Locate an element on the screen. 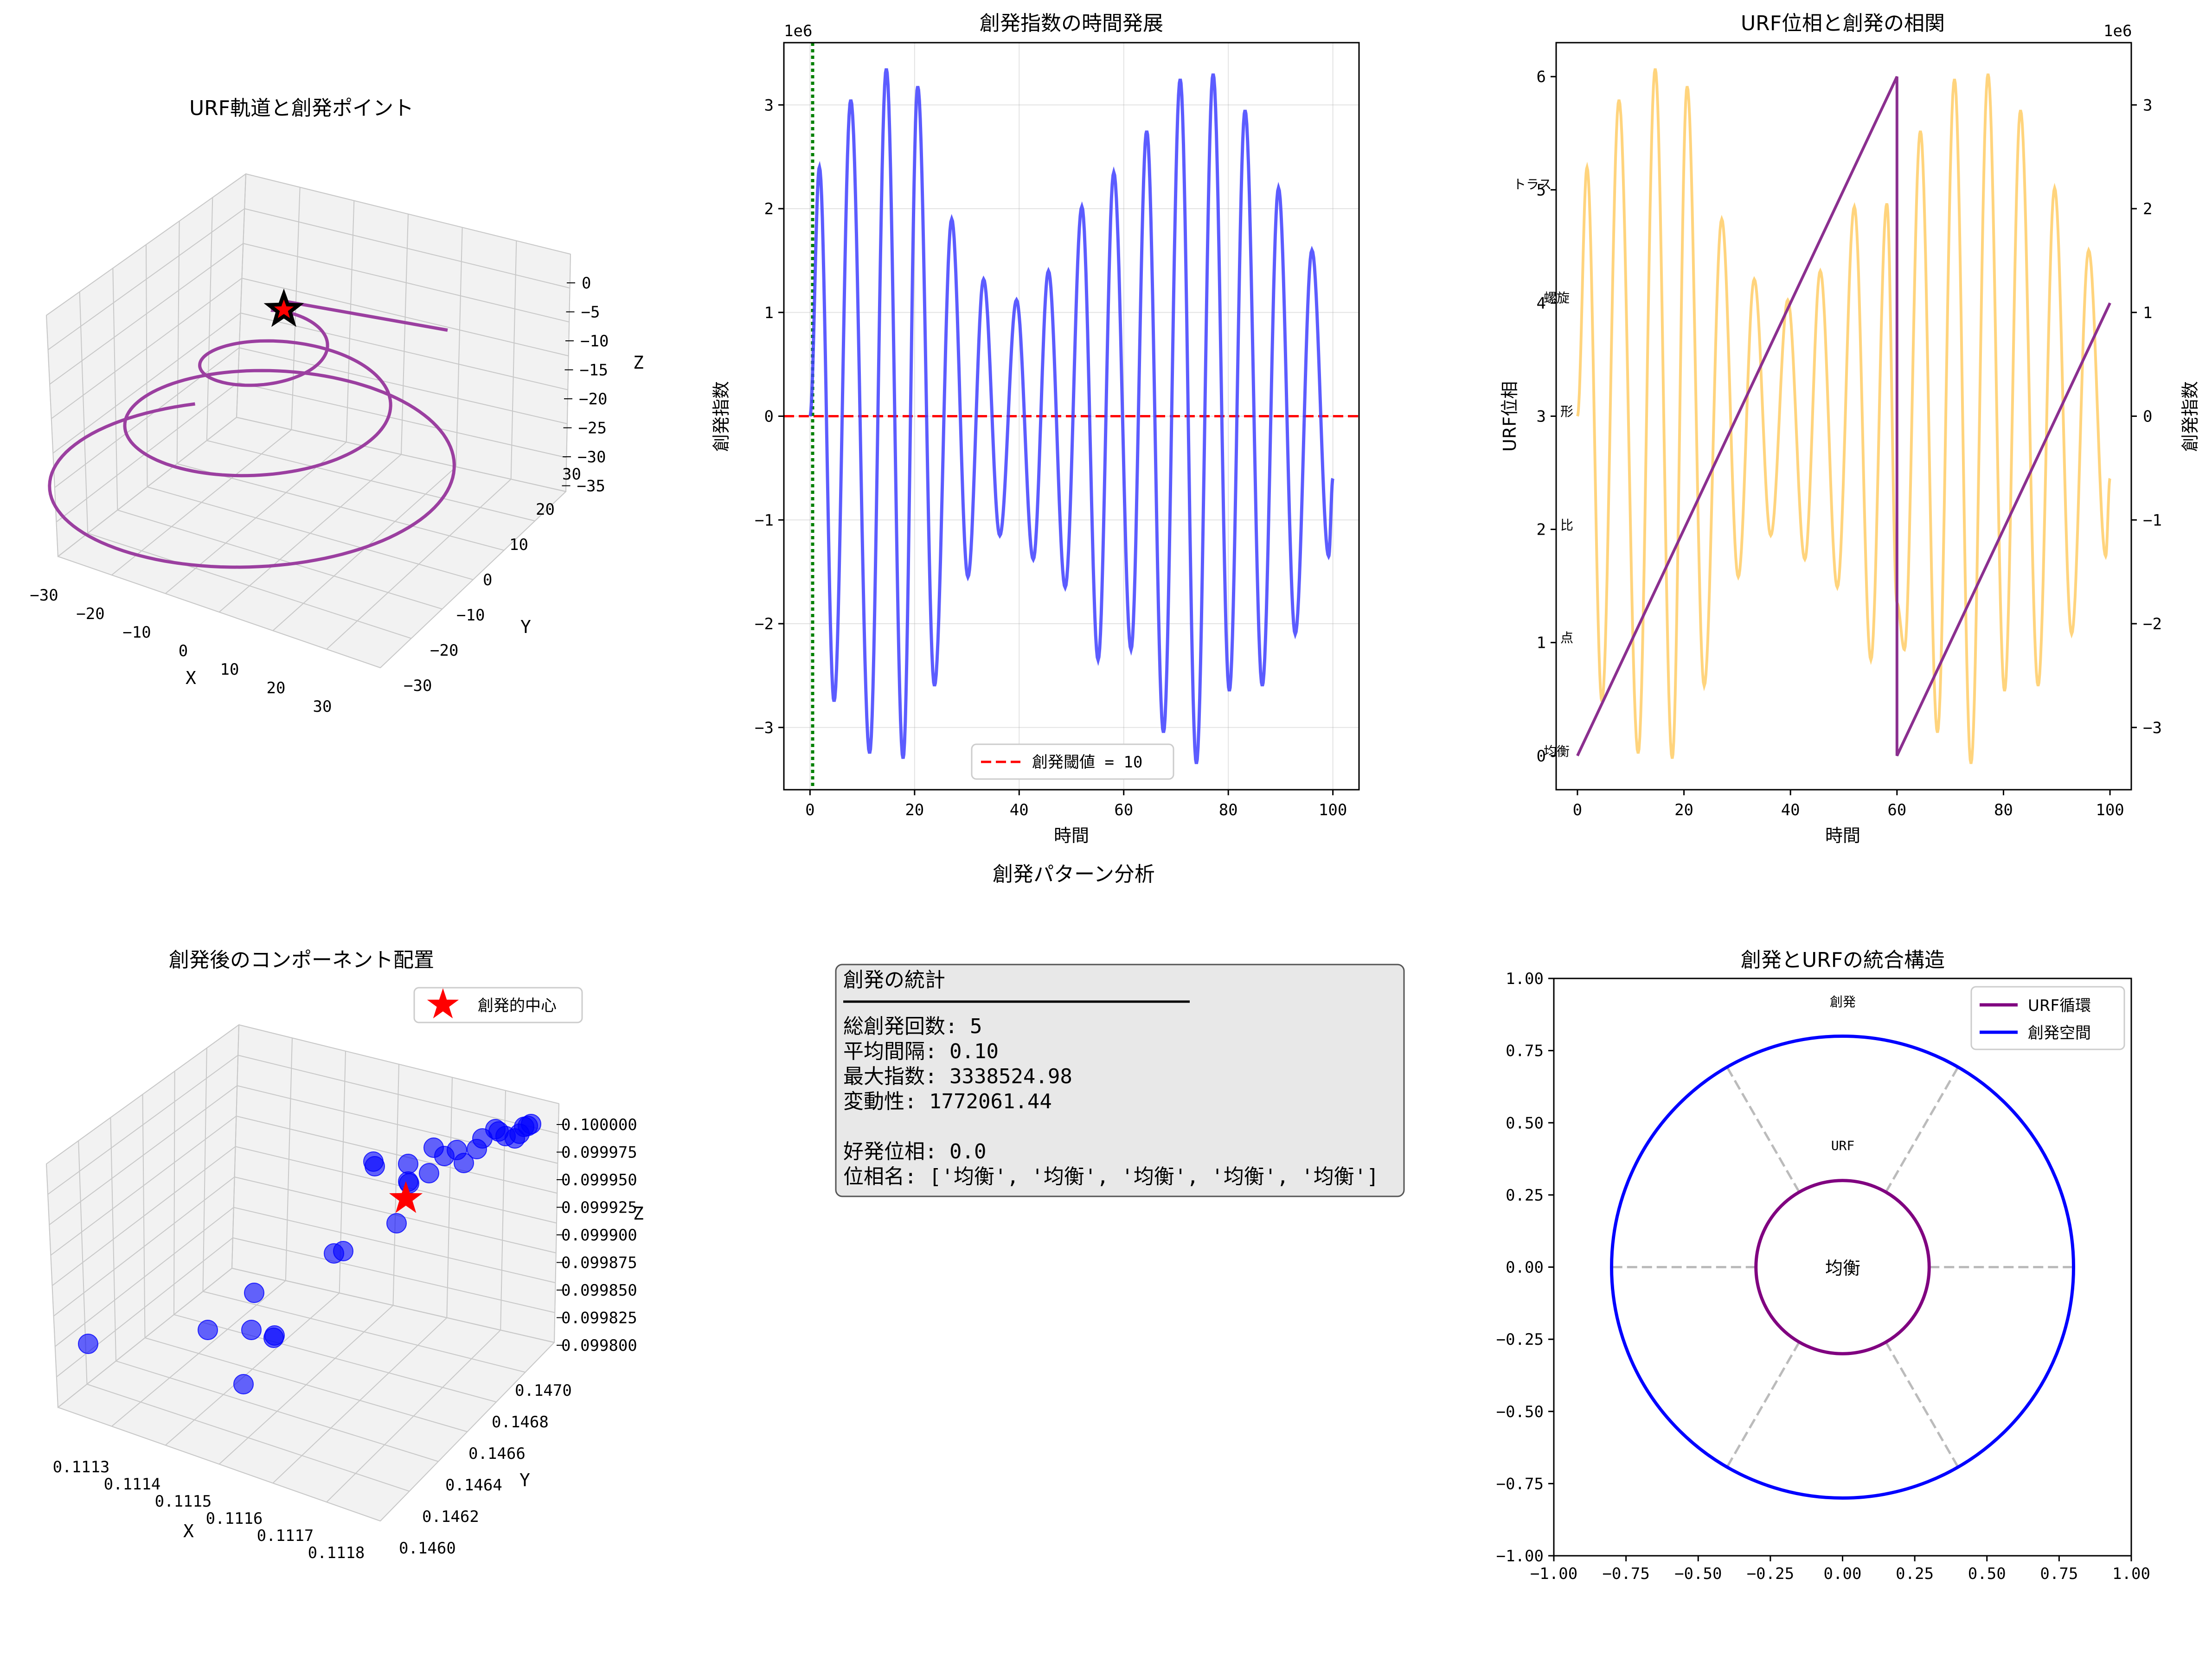 The image size is (2212, 1655). comp3d-ztick-label: 0.100000 is located at coordinates (599, 1125).